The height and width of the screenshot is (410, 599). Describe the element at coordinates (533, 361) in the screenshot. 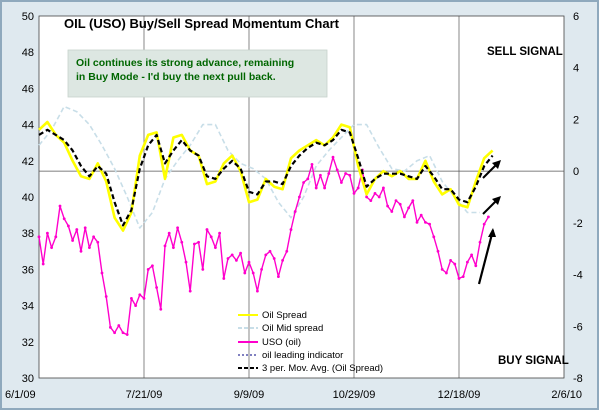

I see `buy-signal-label: BUY SIGNAL` at that location.